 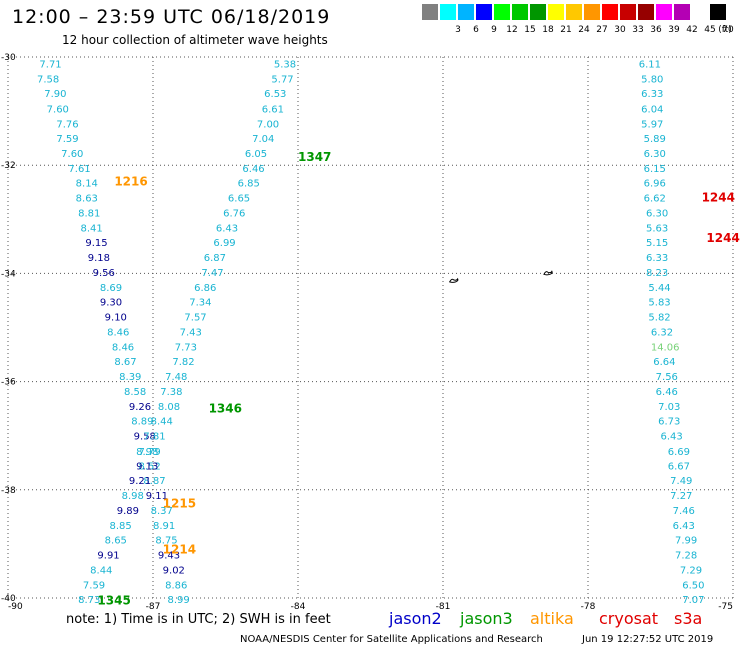 I want to click on wave-height-value: 7.00, so click(x=268, y=125).